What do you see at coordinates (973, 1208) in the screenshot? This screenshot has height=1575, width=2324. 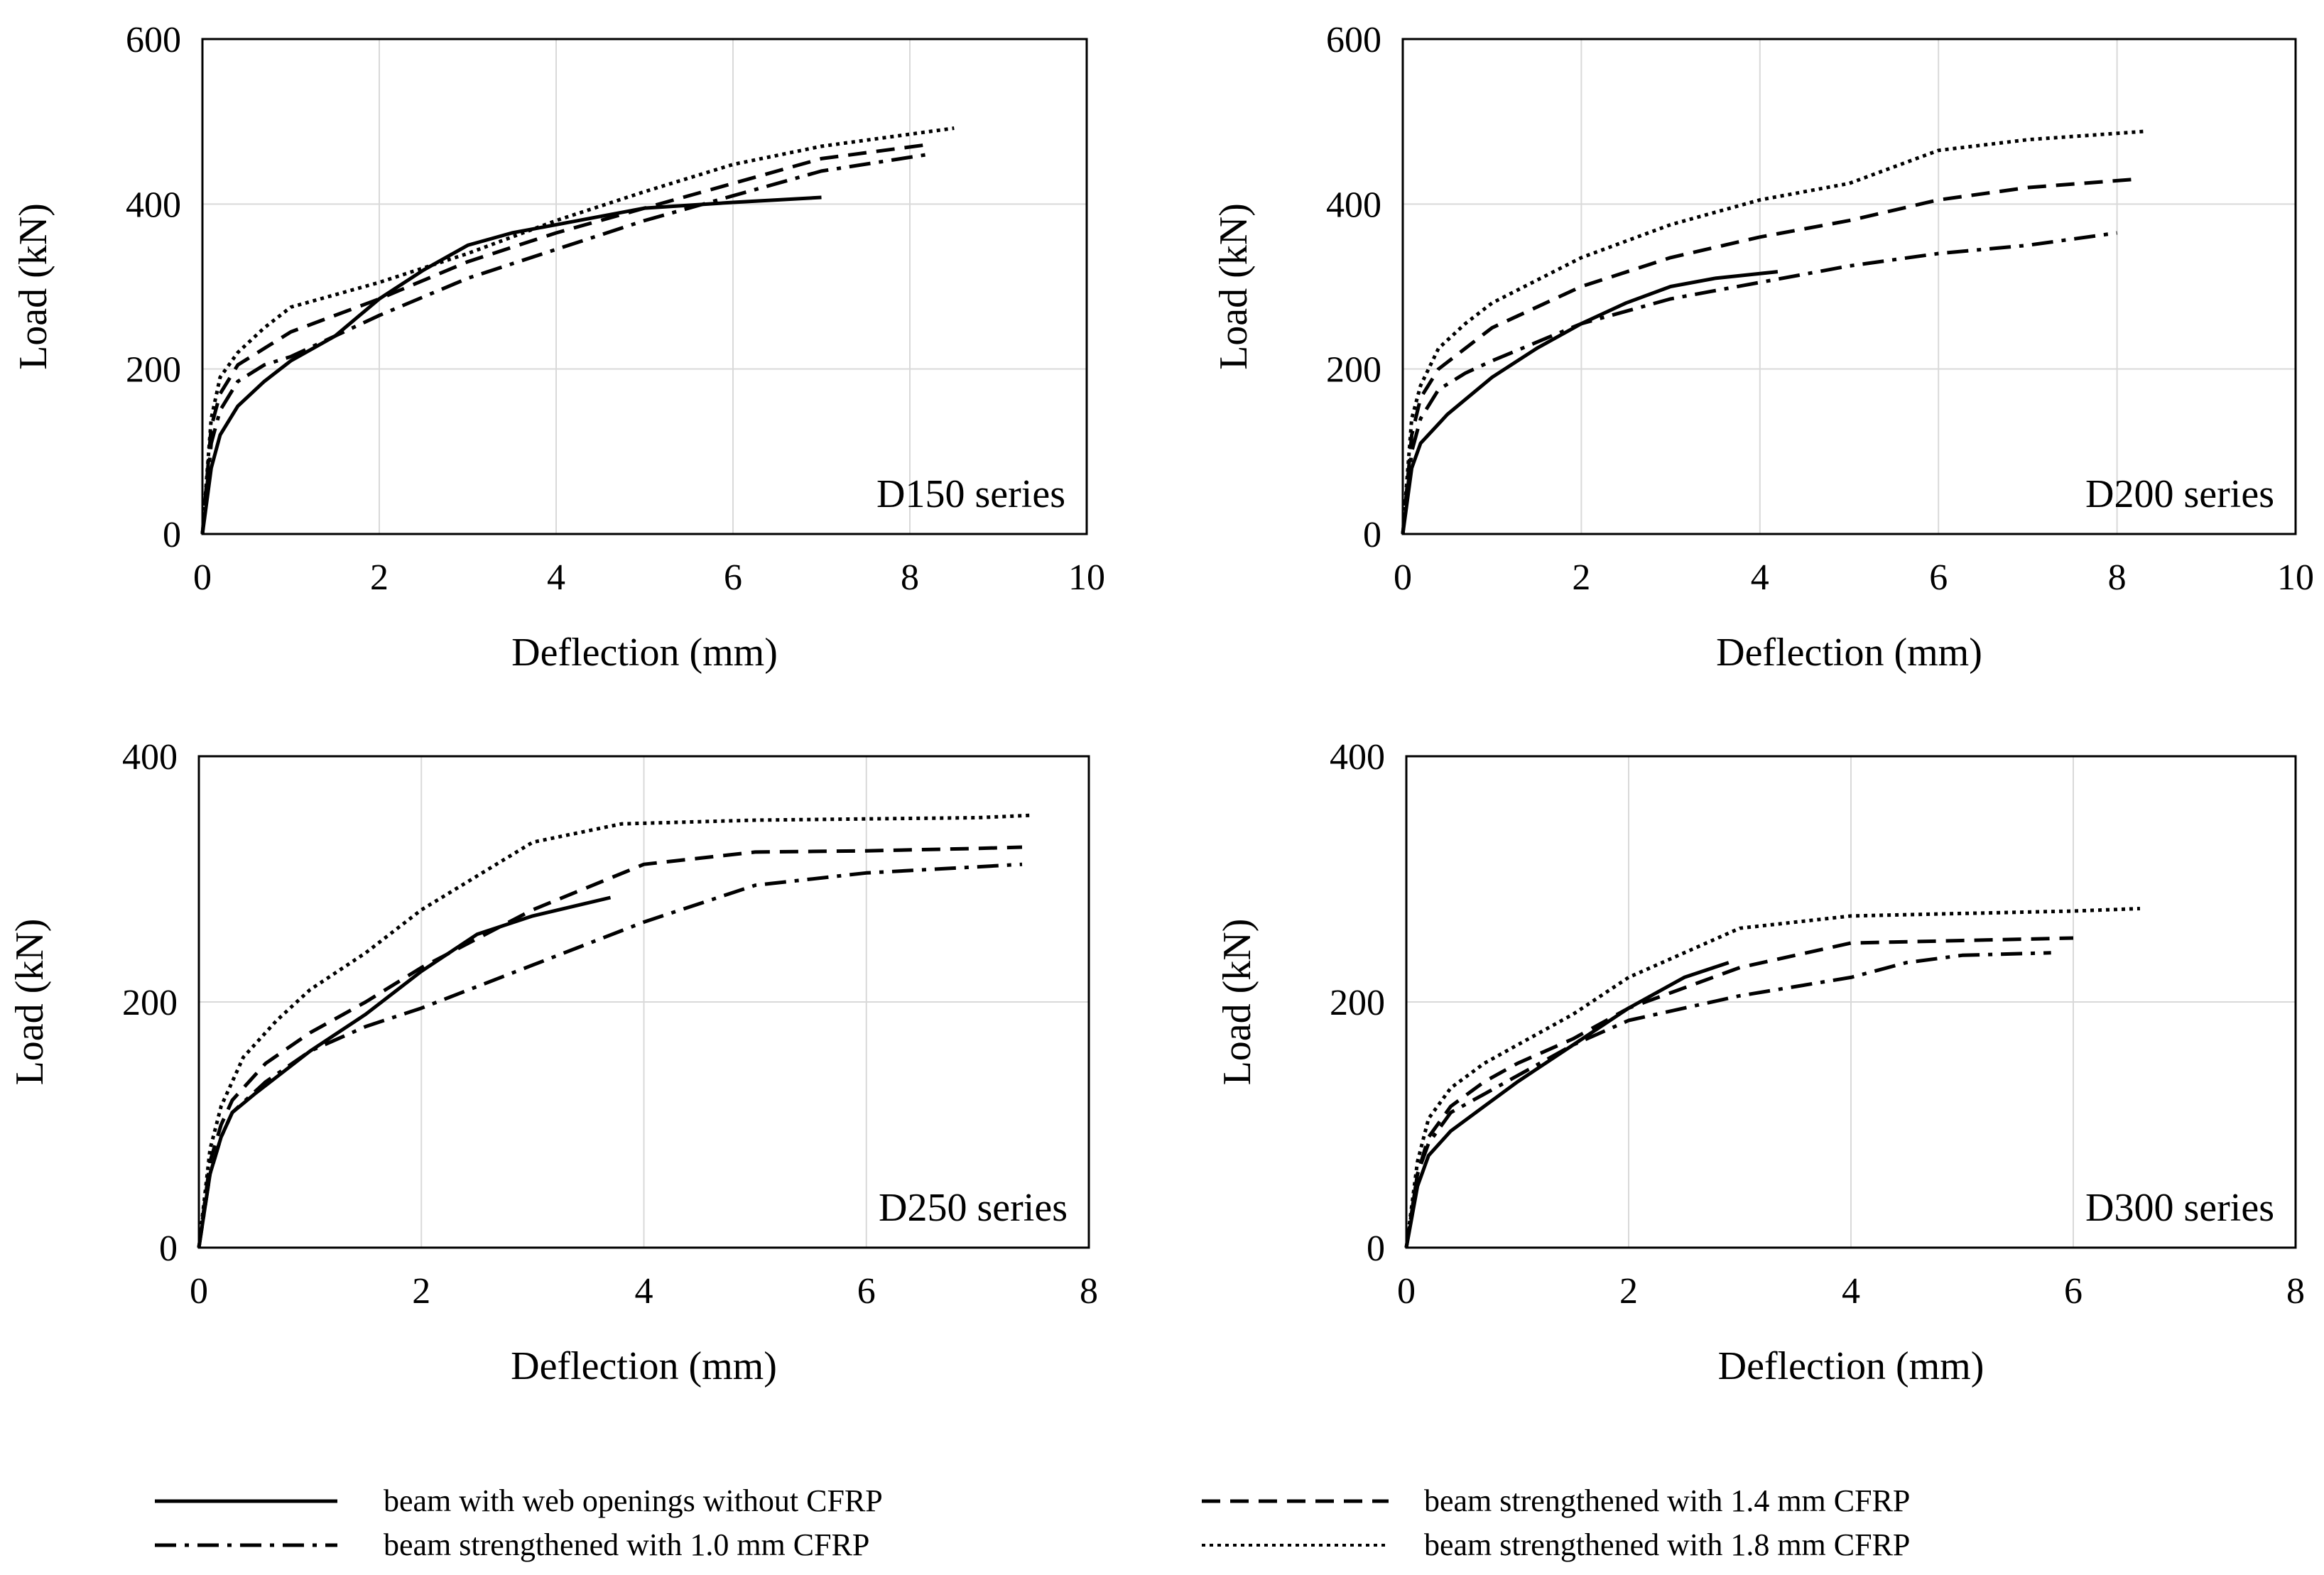 I see `panel-label: D250 series` at bounding box center [973, 1208].